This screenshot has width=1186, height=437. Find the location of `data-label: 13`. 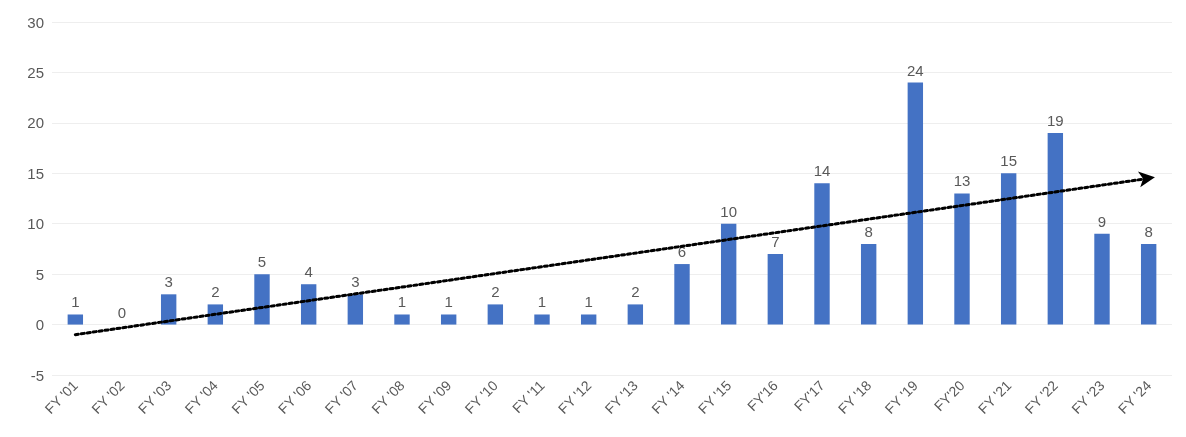

data-label: 13 is located at coordinates (962, 181).